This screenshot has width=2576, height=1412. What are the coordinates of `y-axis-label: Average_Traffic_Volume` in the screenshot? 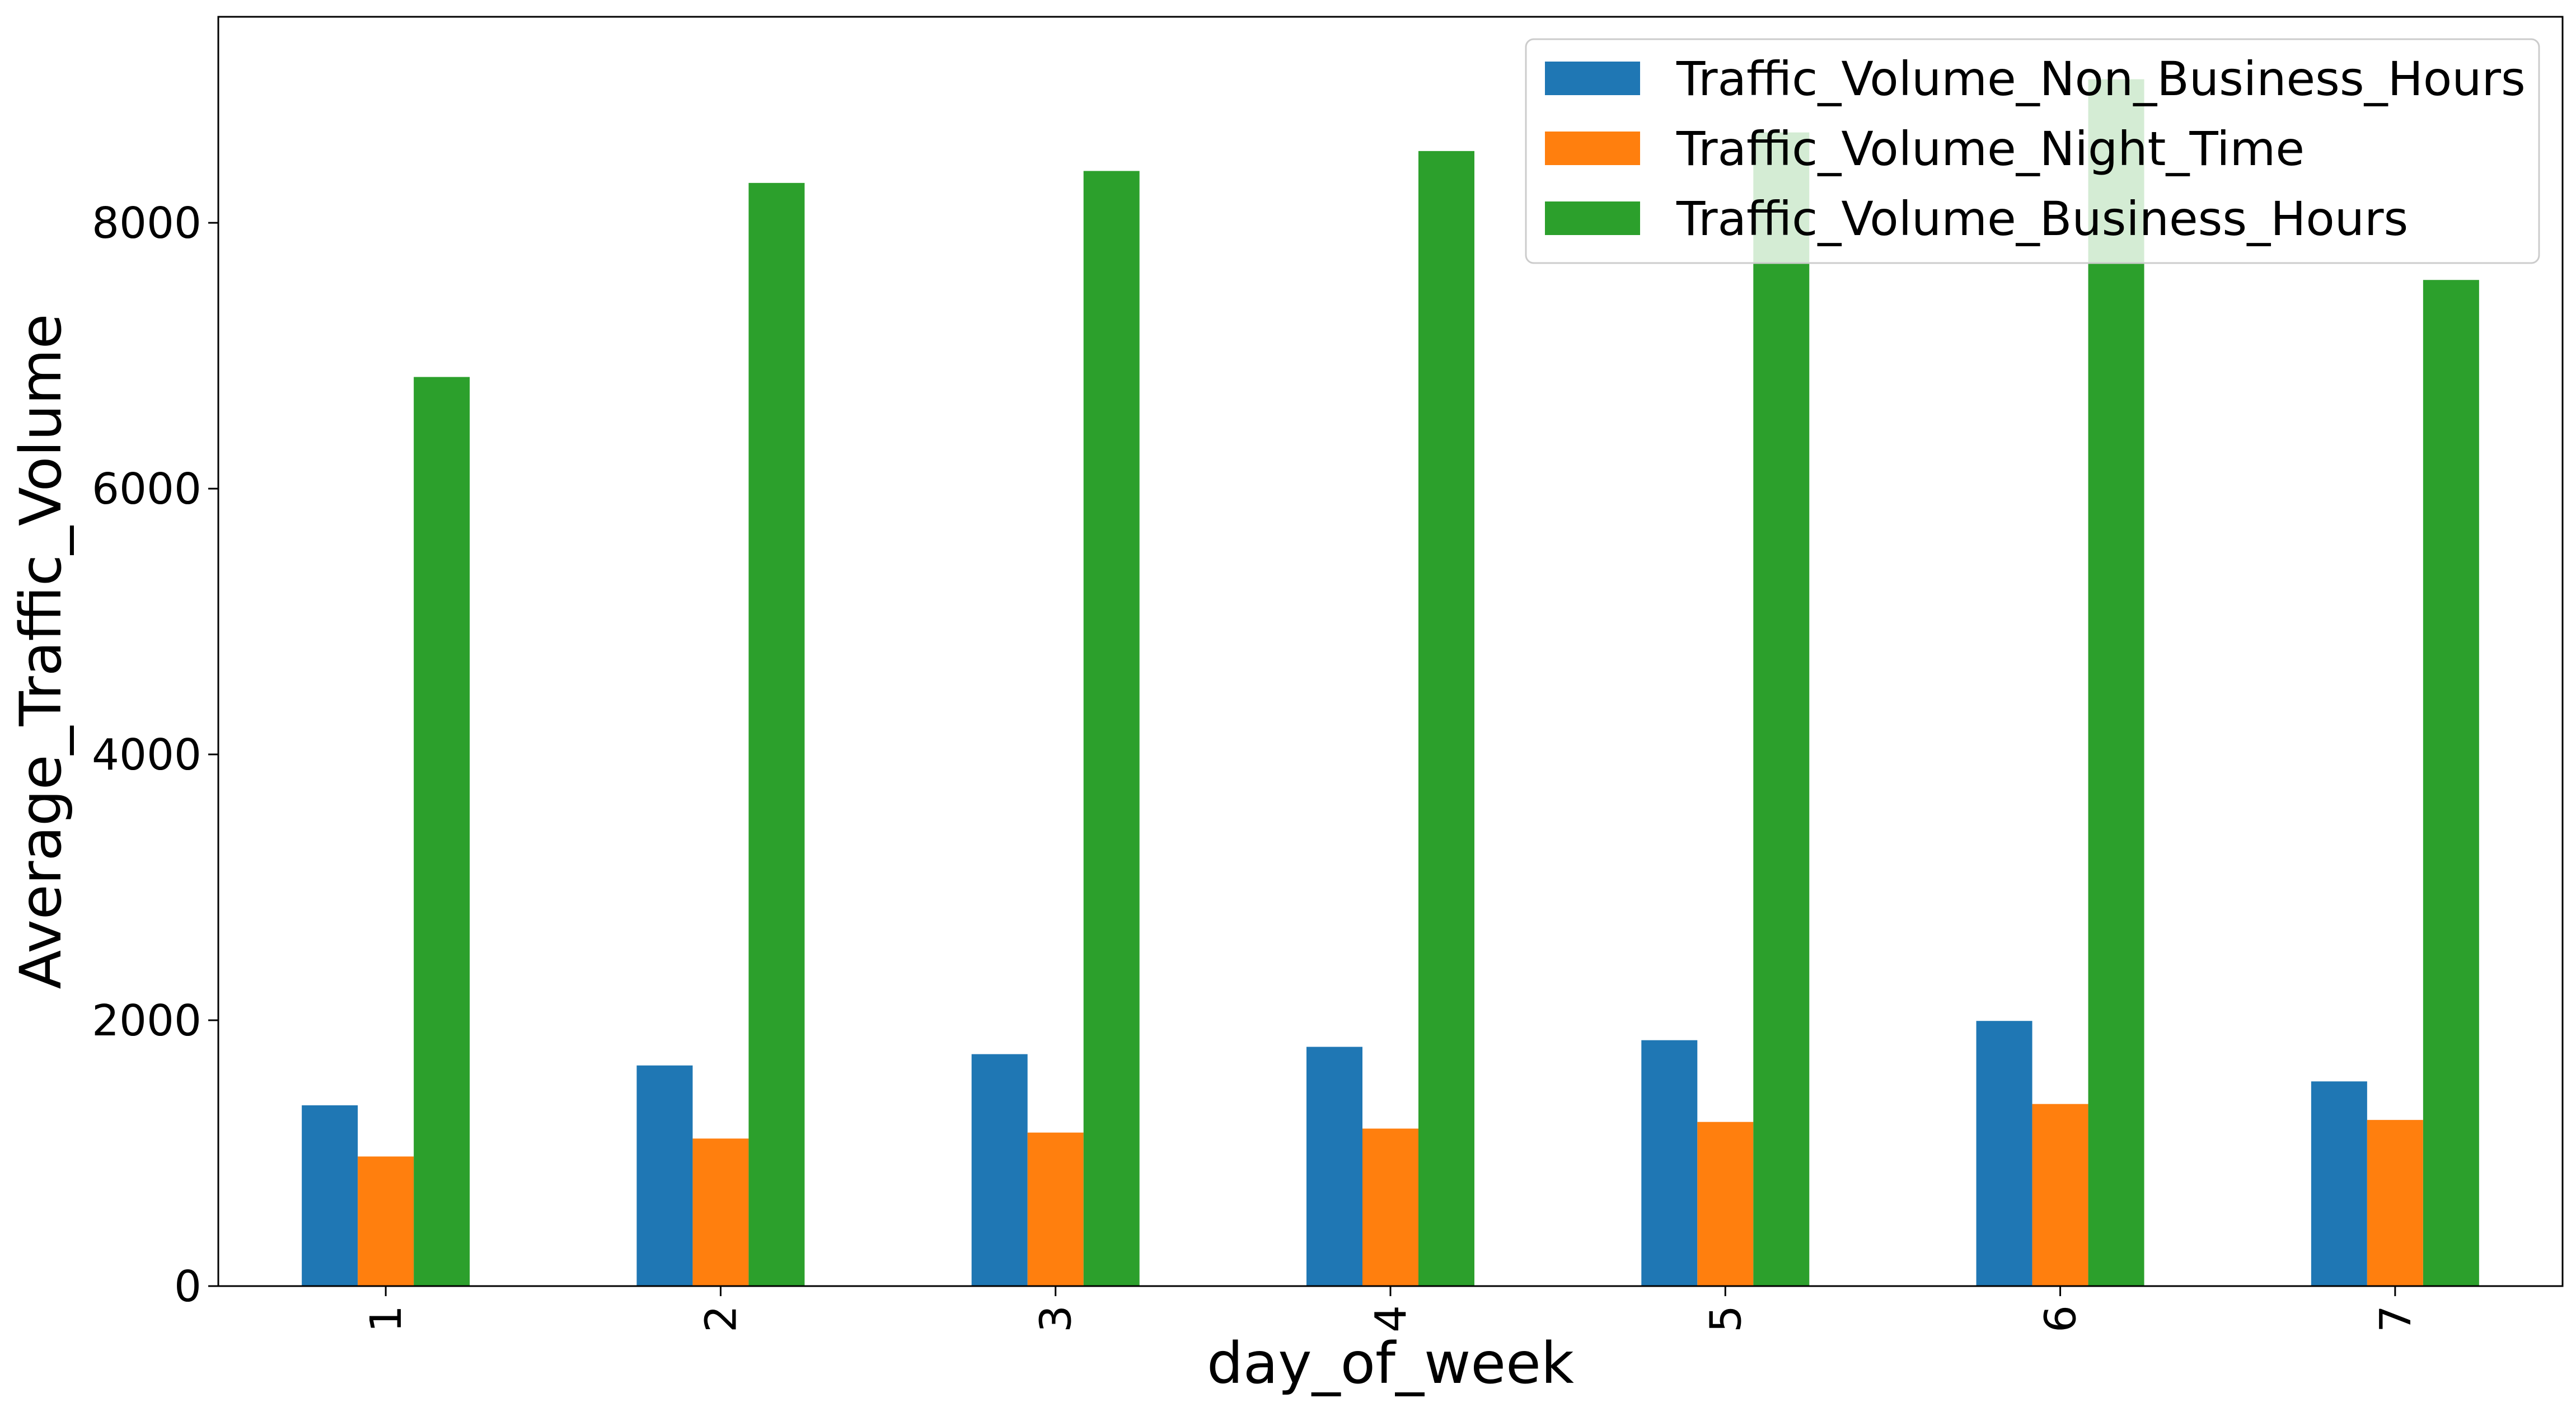 It's located at (41, 651).